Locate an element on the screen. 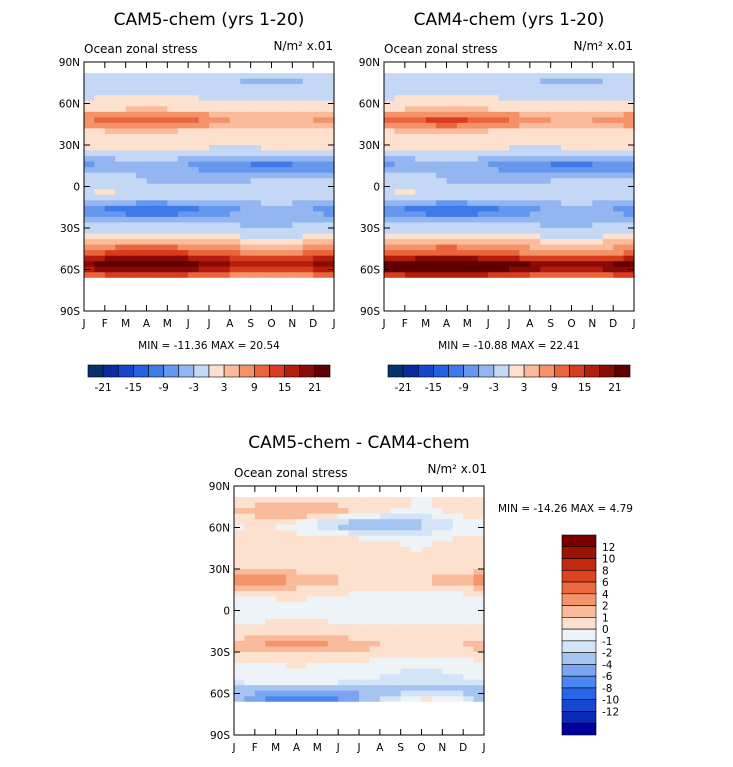 Image resolution: width=733 pixels, height=767 pixels. x-tick-label: J is located at coordinates (383, 324).